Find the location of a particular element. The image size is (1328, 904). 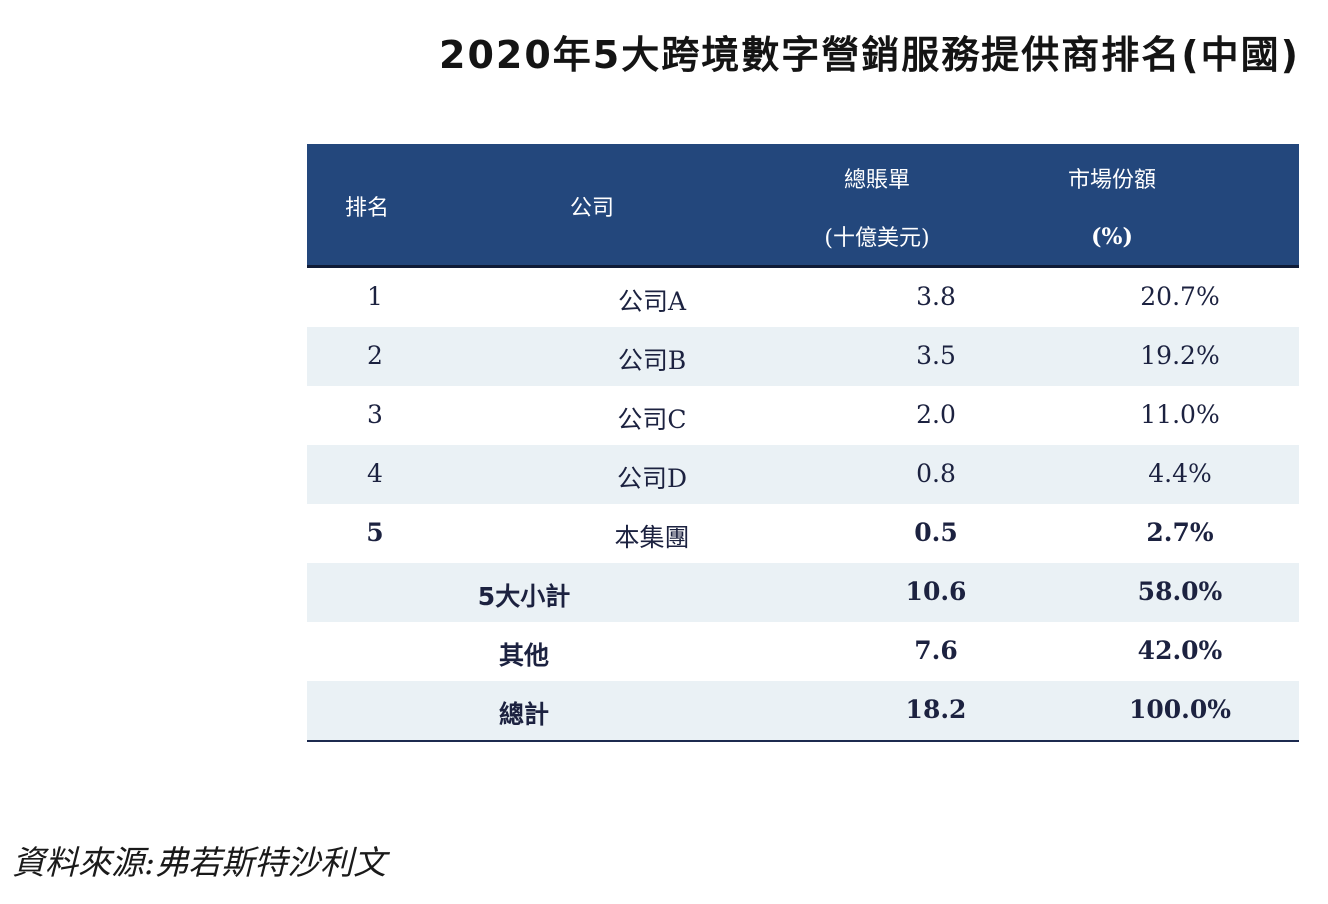

table-row: 2 公司B 3.5 19.2% is located at coordinates (803, 356).